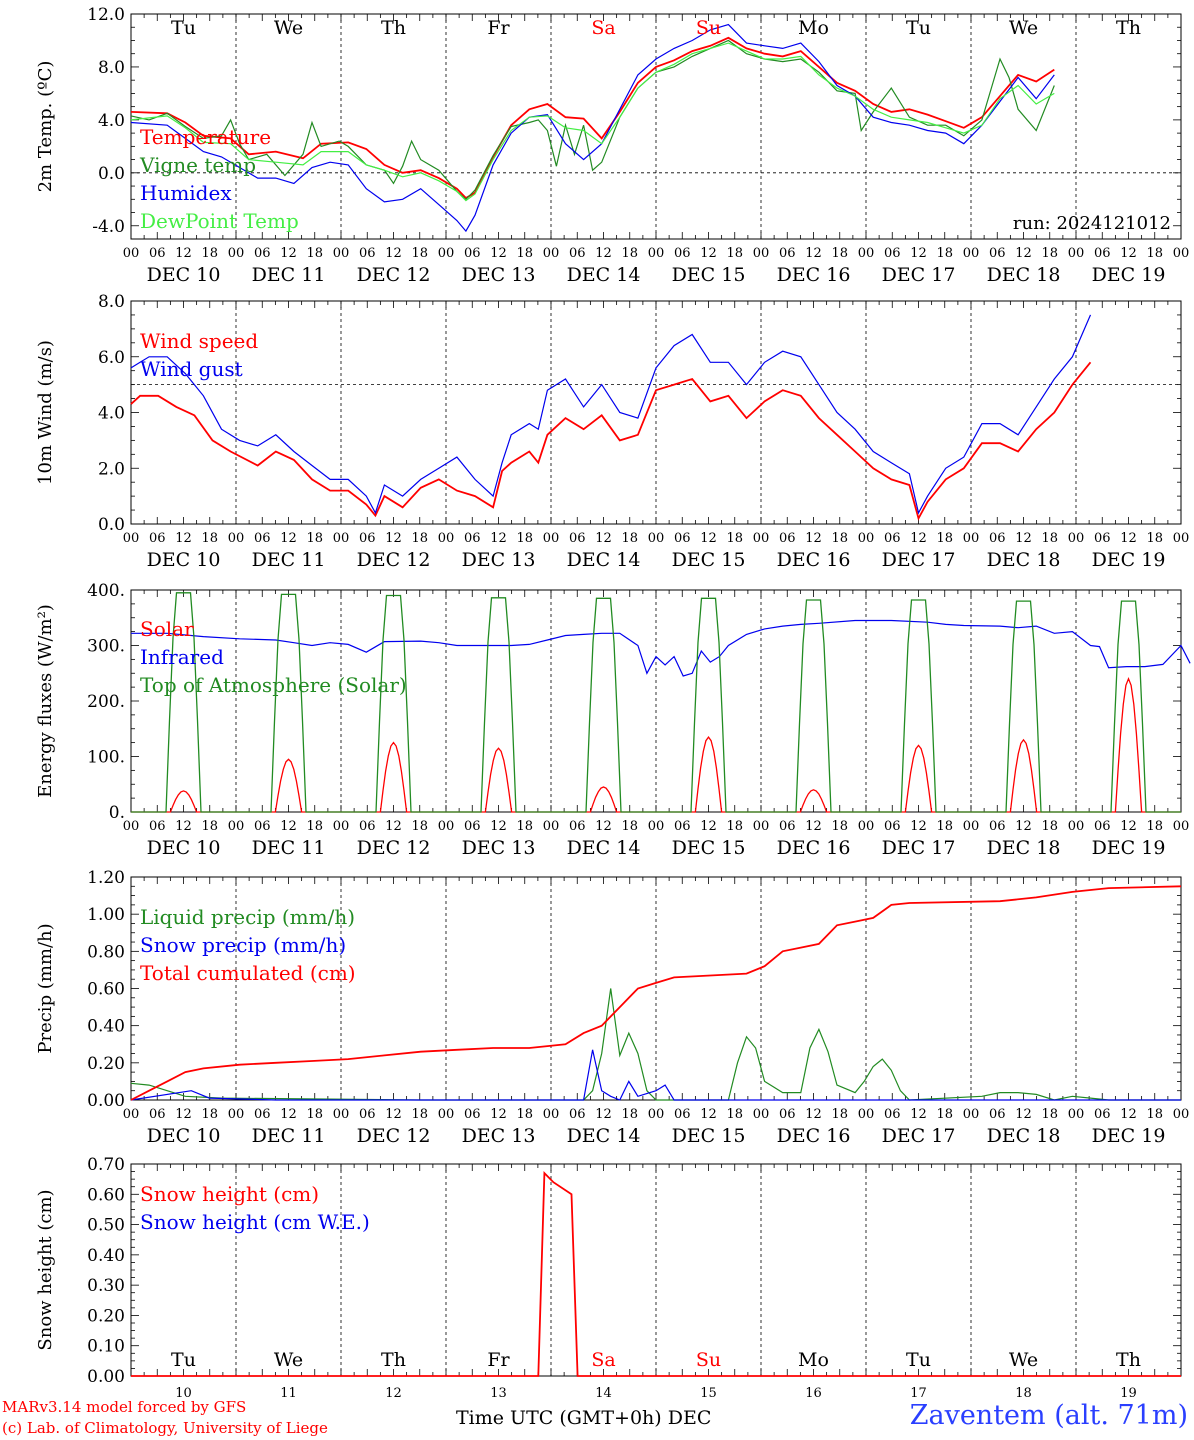 Image resolution: width=1194 pixels, height=1440 pixels. Describe the element at coordinates (498, 1393) in the screenshot. I see `day-number-label: 13` at that location.